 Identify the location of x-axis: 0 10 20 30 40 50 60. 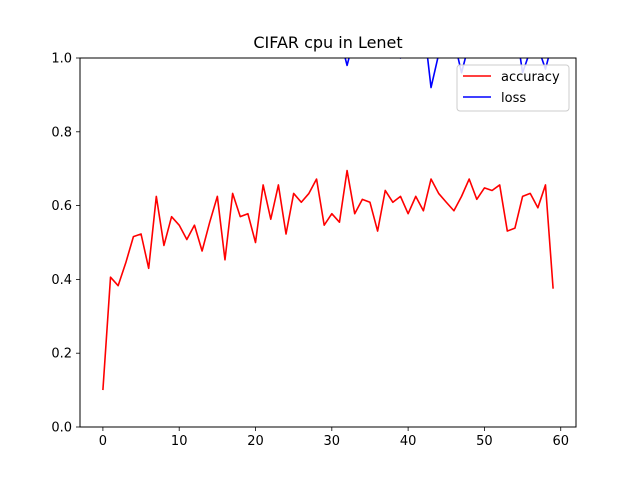
(334, 438).